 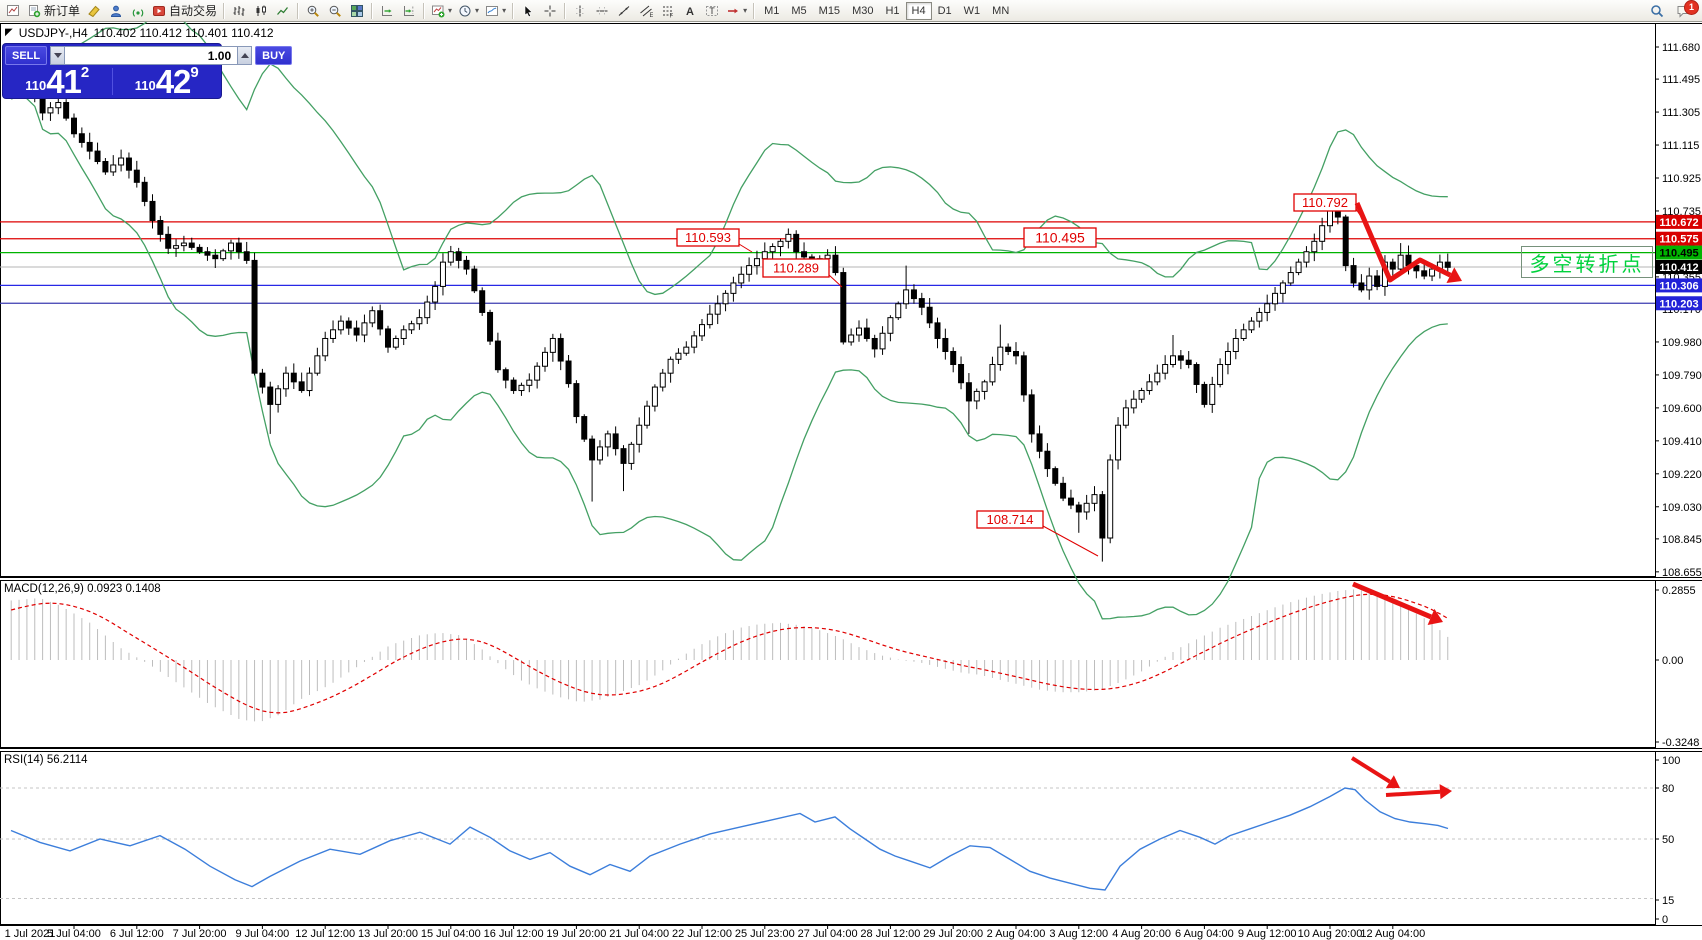 I want to click on cursor-tool-button, so click(x=528, y=11).